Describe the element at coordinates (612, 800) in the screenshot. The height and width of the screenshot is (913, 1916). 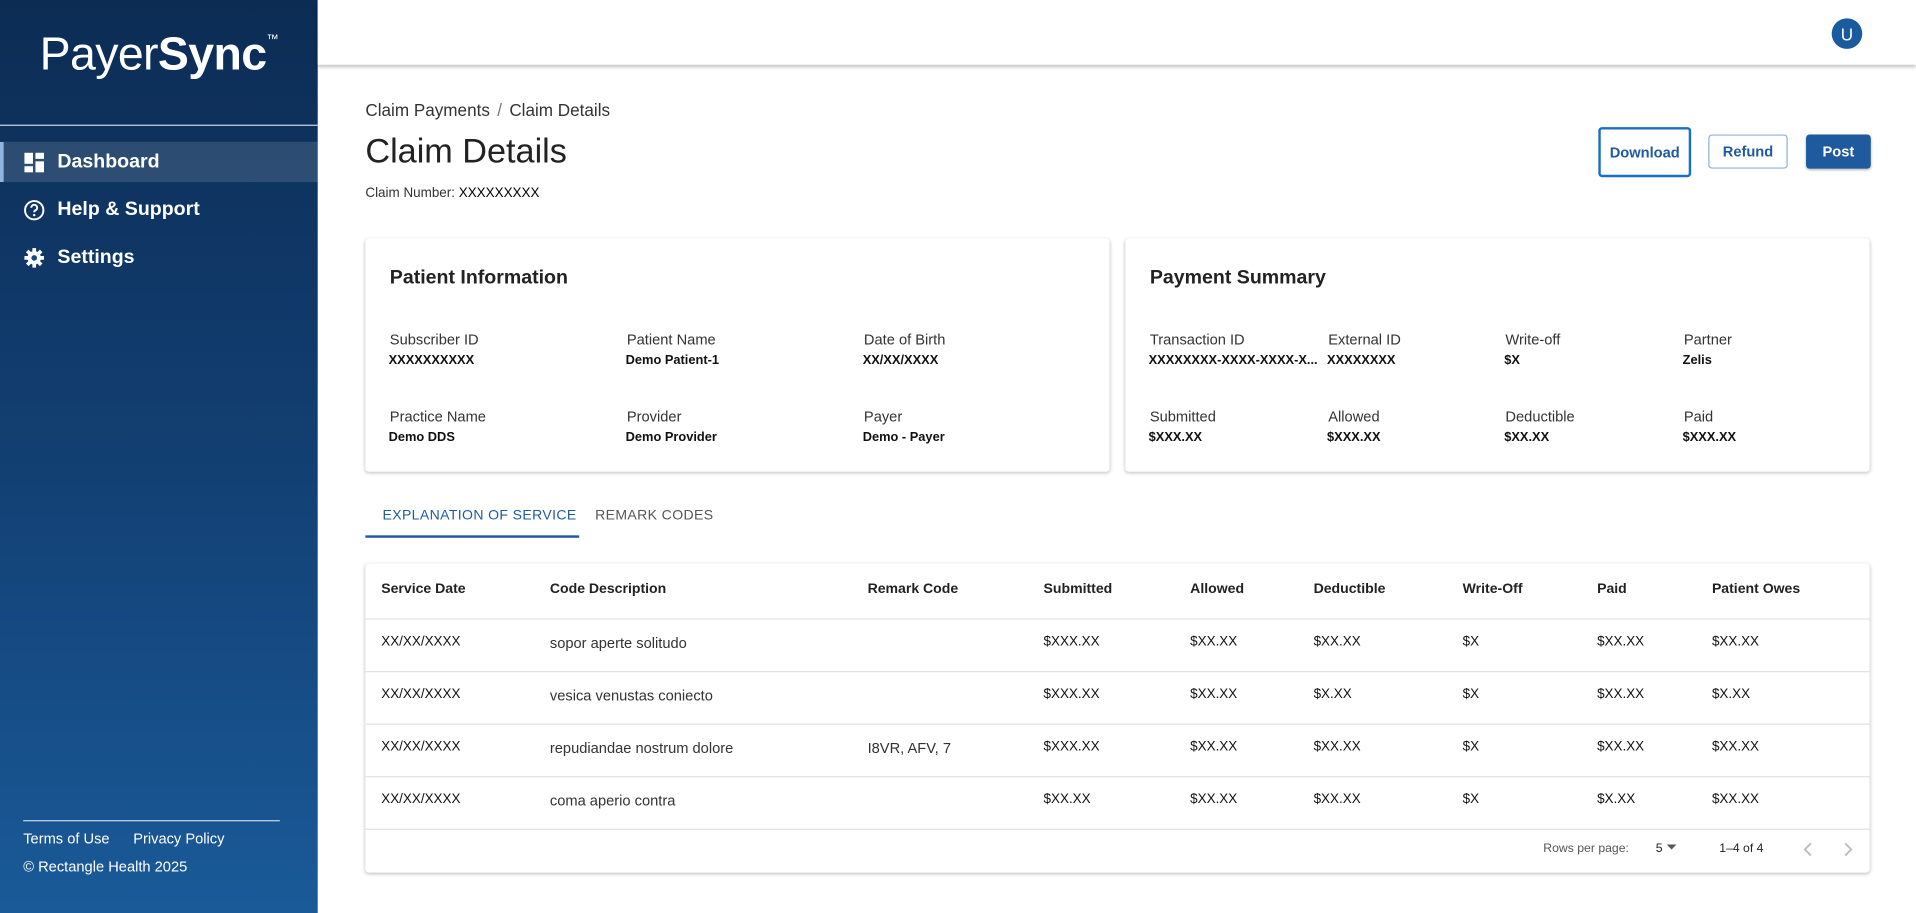
I see `table-cell: coma aperio contra` at that location.